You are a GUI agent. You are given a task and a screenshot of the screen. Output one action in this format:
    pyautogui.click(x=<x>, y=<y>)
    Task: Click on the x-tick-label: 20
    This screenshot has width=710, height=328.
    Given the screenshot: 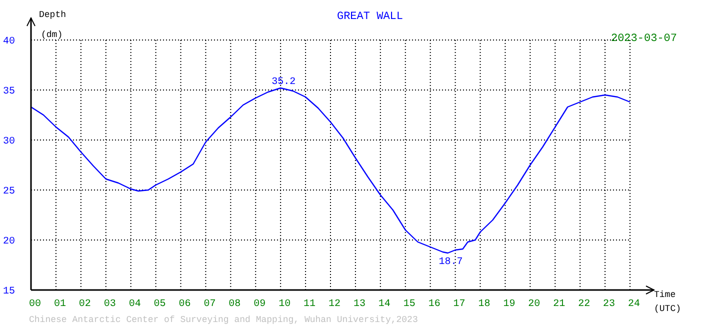 What is the action you would take?
    pyautogui.click(x=534, y=304)
    